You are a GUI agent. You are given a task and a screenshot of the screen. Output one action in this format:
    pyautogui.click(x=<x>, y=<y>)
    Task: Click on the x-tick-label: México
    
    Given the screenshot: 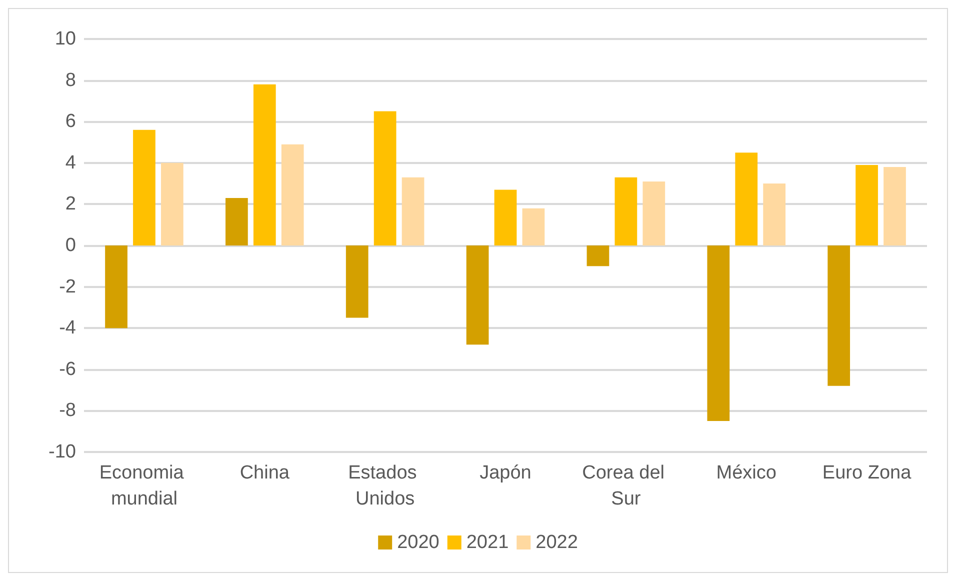 What is the action you would take?
    pyautogui.click(x=746, y=473)
    